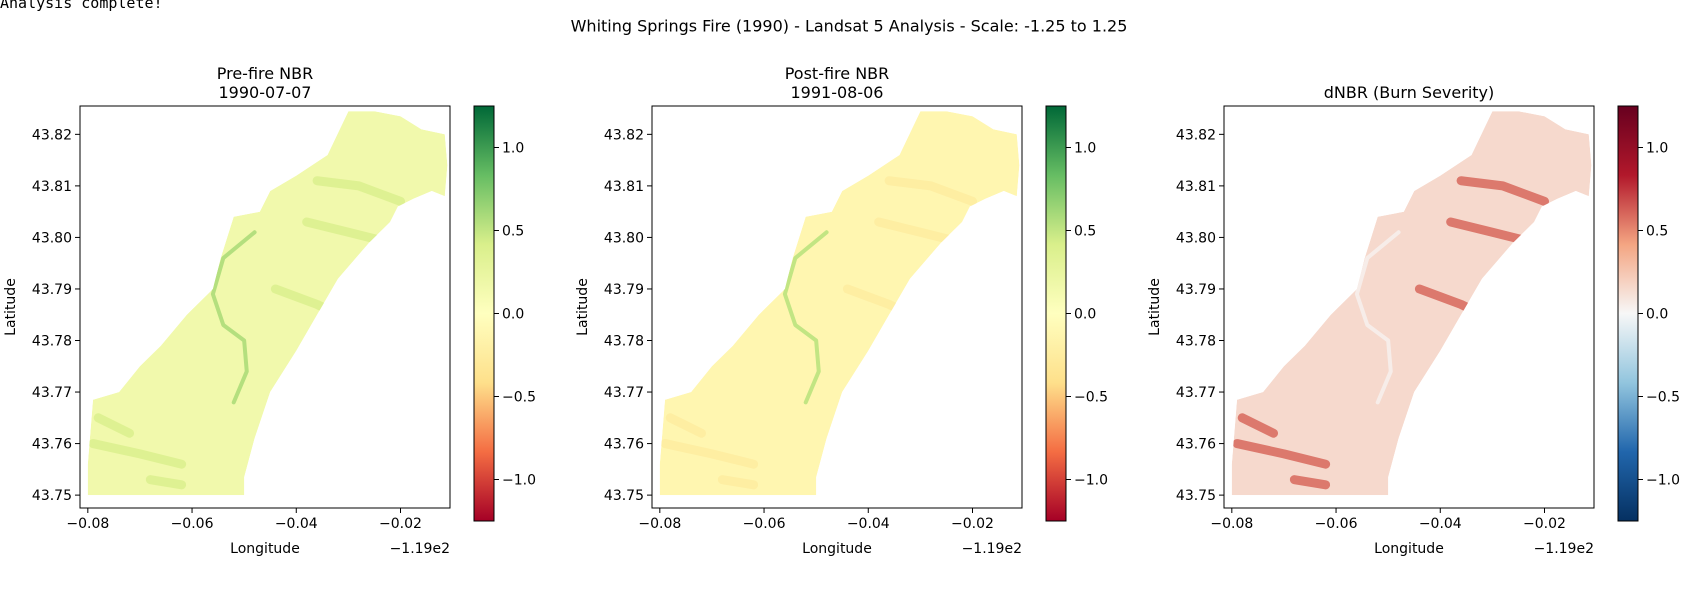  What do you see at coordinates (837, 92) in the screenshot?
I see `subplot-title: 1991-08-06` at bounding box center [837, 92].